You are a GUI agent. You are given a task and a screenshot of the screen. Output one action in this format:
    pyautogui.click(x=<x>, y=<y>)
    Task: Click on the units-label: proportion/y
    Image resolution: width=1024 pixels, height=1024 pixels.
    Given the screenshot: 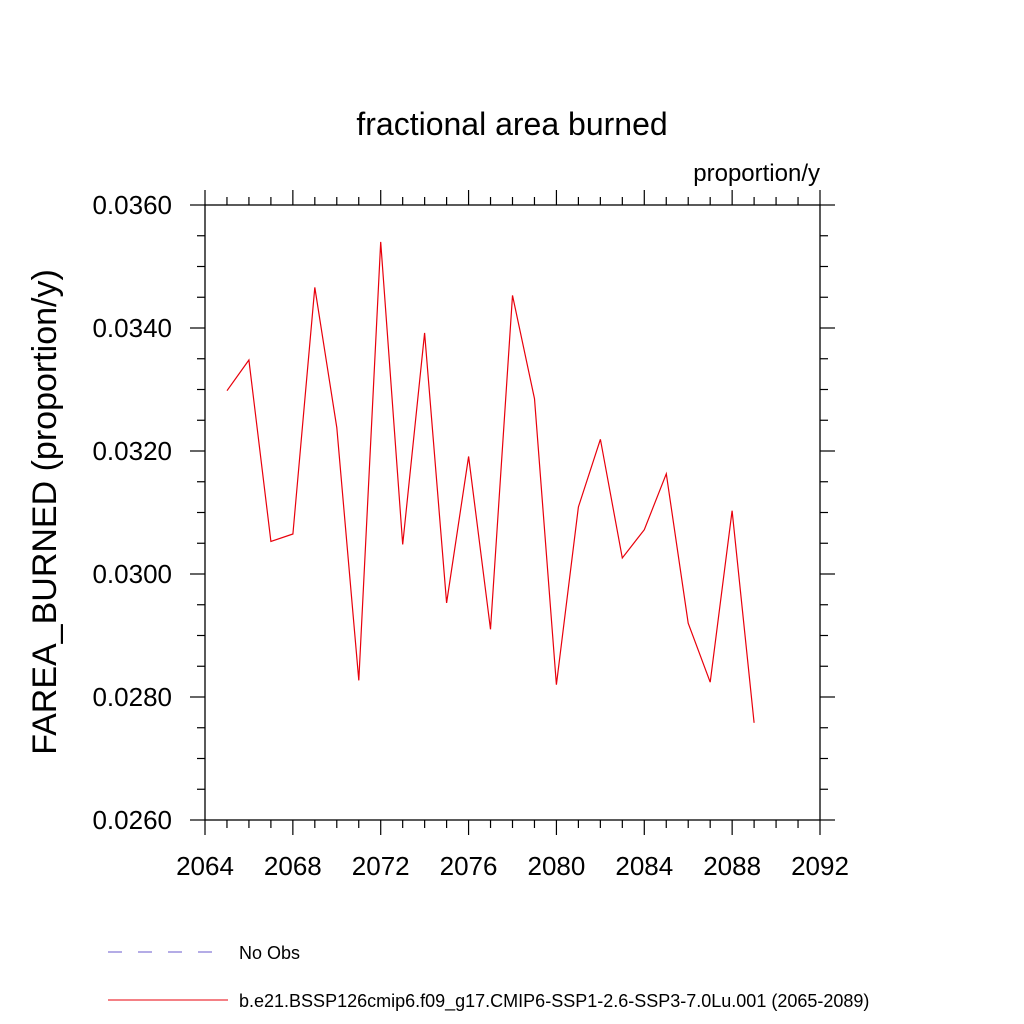 What is the action you would take?
    pyautogui.click(x=756, y=173)
    